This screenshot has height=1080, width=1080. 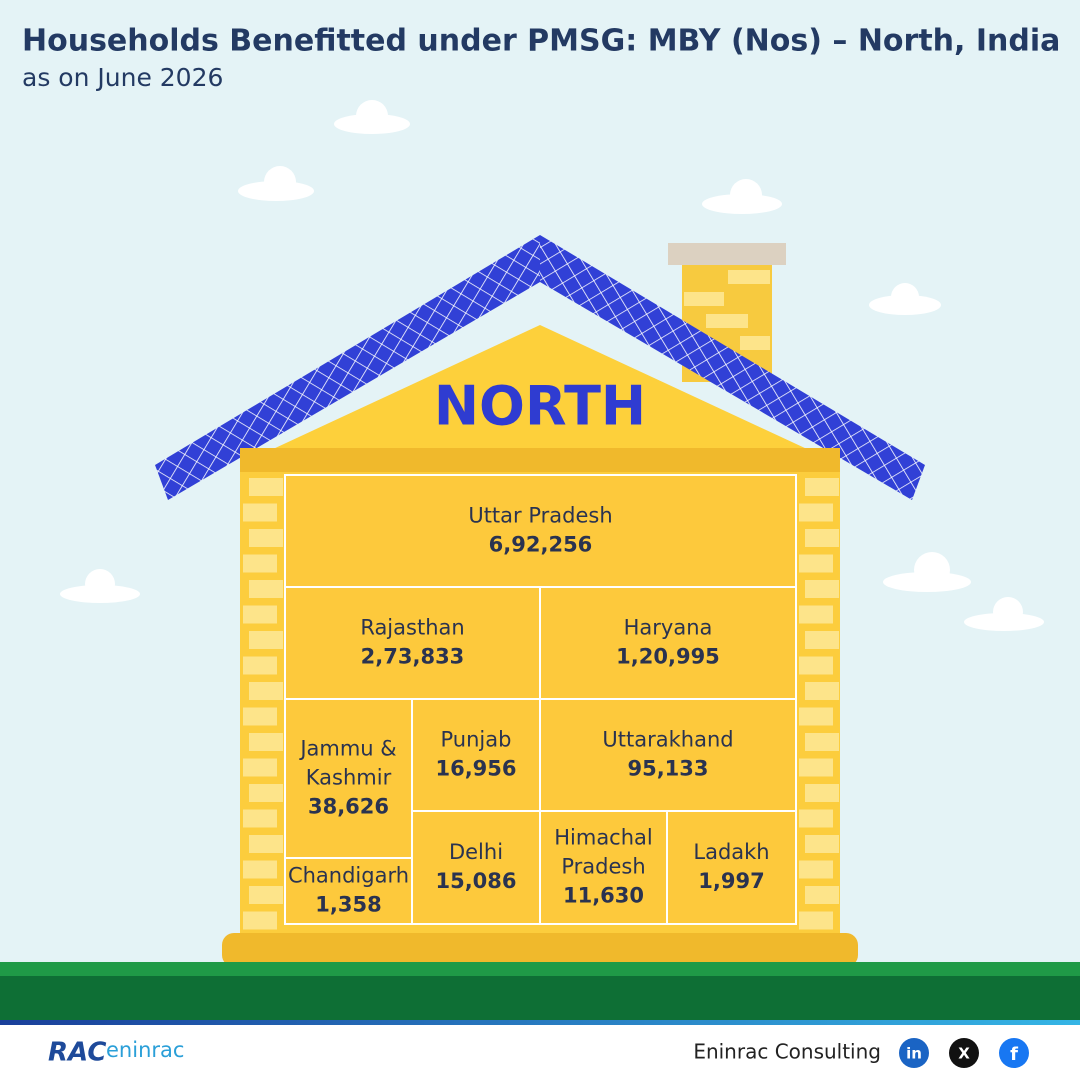 I want to click on linkedin-icon, so click(x=914, y=1053).